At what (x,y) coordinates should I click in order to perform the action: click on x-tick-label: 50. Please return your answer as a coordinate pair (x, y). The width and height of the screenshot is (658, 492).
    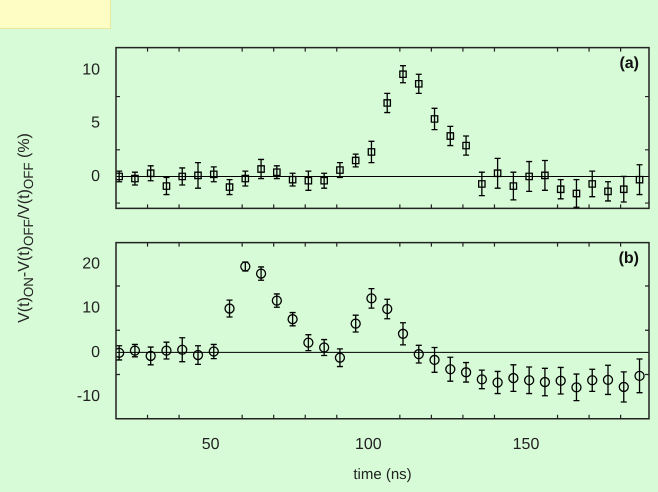
    Looking at the image, I should click on (211, 444).